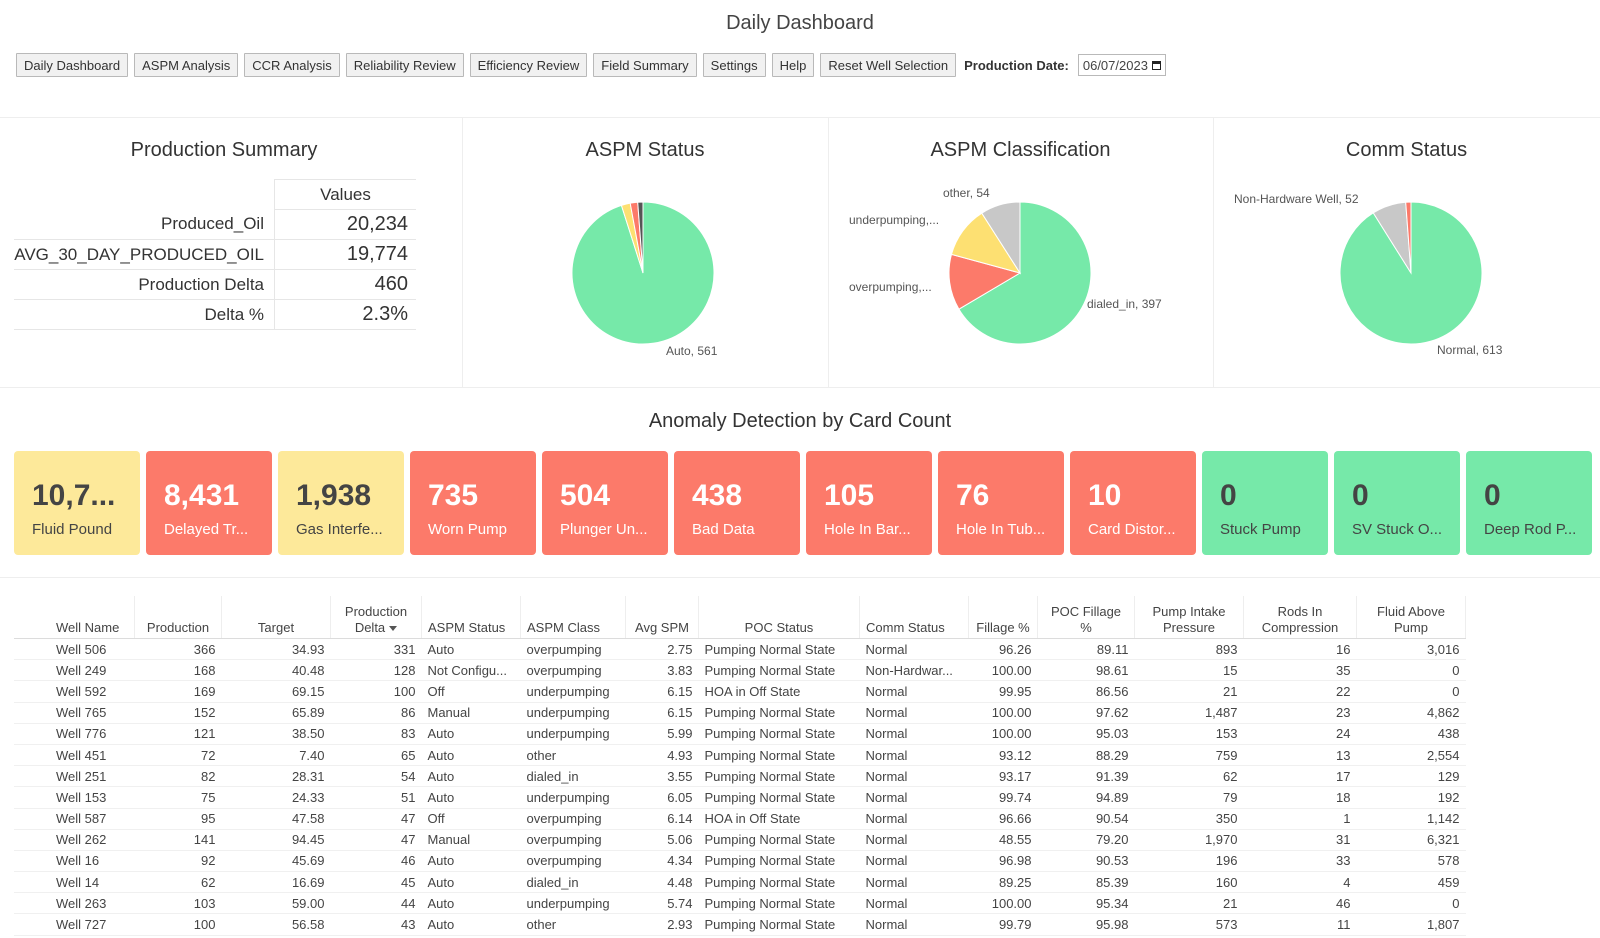  What do you see at coordinates (1189, 617) in the screenshot?
I see `column-header: Pump Intake Pressure` at bounding box center [1189, 617].